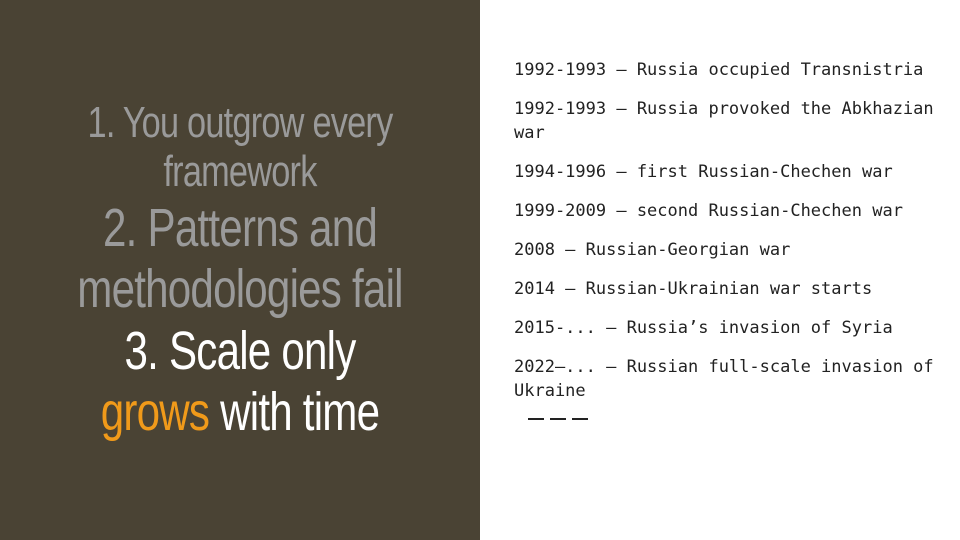  What do you see at coordinates (240, 351) in the screenshot?
I see `point-three-prefix: 3. Scale only` at bounding box center [240, 351].